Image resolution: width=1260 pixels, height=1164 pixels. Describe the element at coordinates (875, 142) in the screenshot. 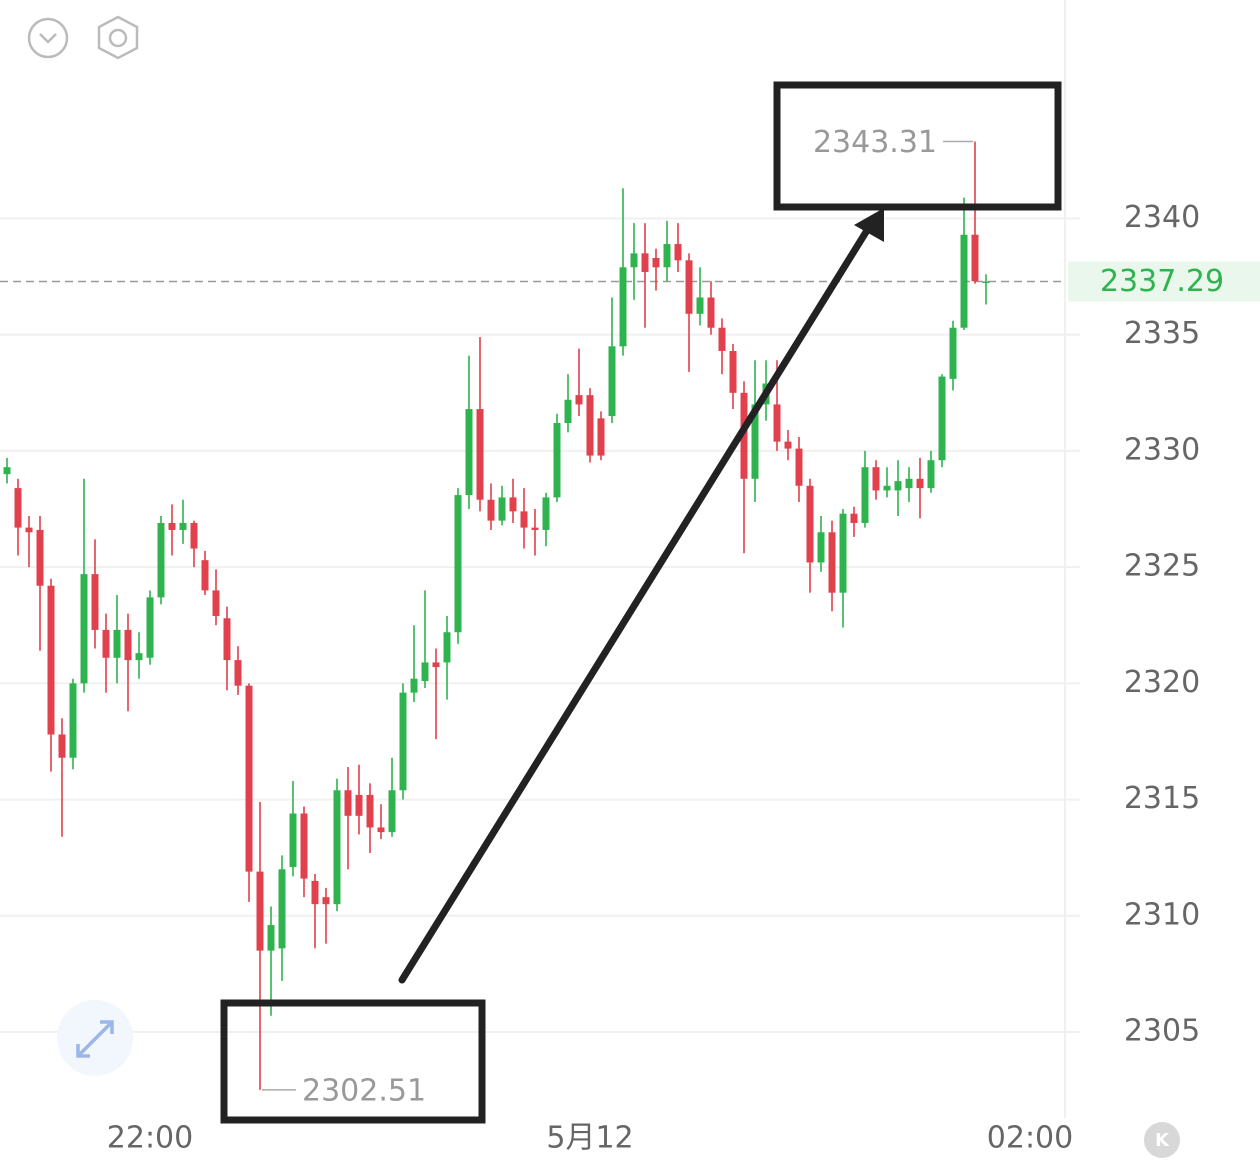

I see `max-label: 2343.31` at that location.